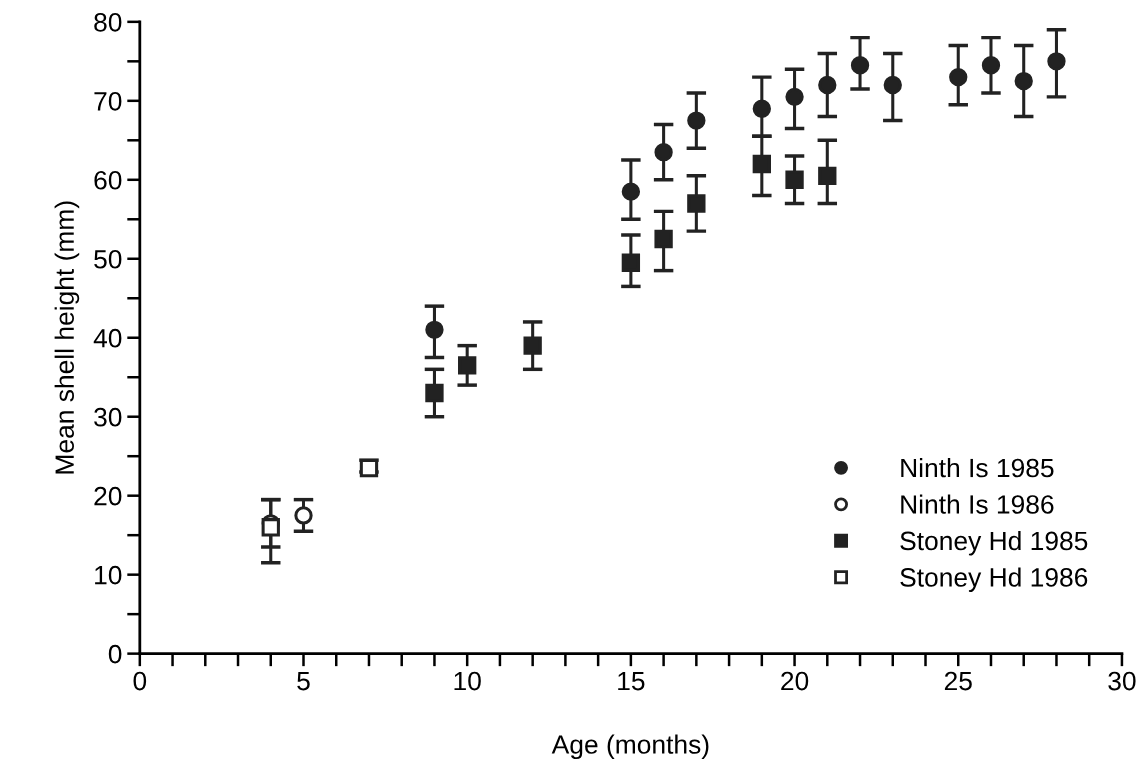 The height and width of the screenshot is (780, 1146). I want to click on y-tick-label: 0, so click(115, 654).